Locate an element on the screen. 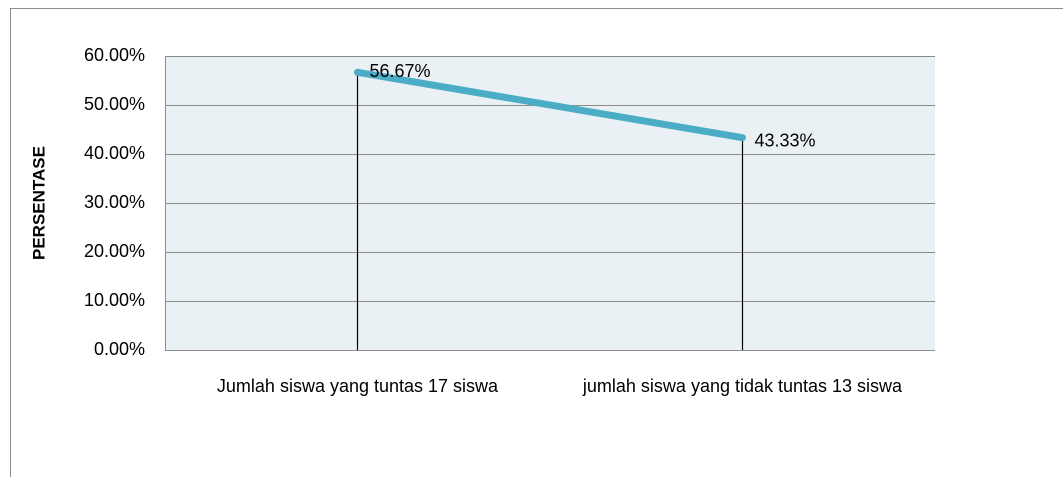 This screenshot has height=477, width=1063. data-line is located at coordinates (550, 105).